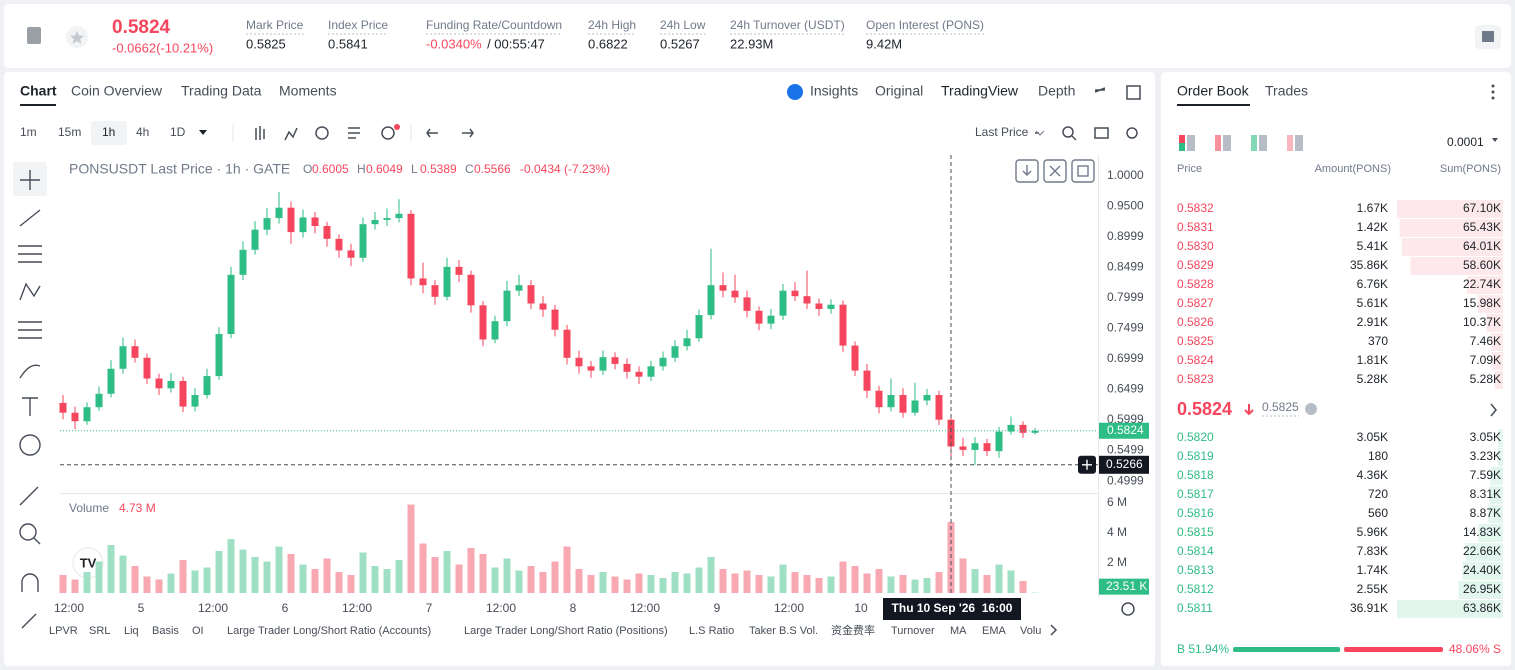  I want to click on indicator-tab: Volu, so click(1030, 631).